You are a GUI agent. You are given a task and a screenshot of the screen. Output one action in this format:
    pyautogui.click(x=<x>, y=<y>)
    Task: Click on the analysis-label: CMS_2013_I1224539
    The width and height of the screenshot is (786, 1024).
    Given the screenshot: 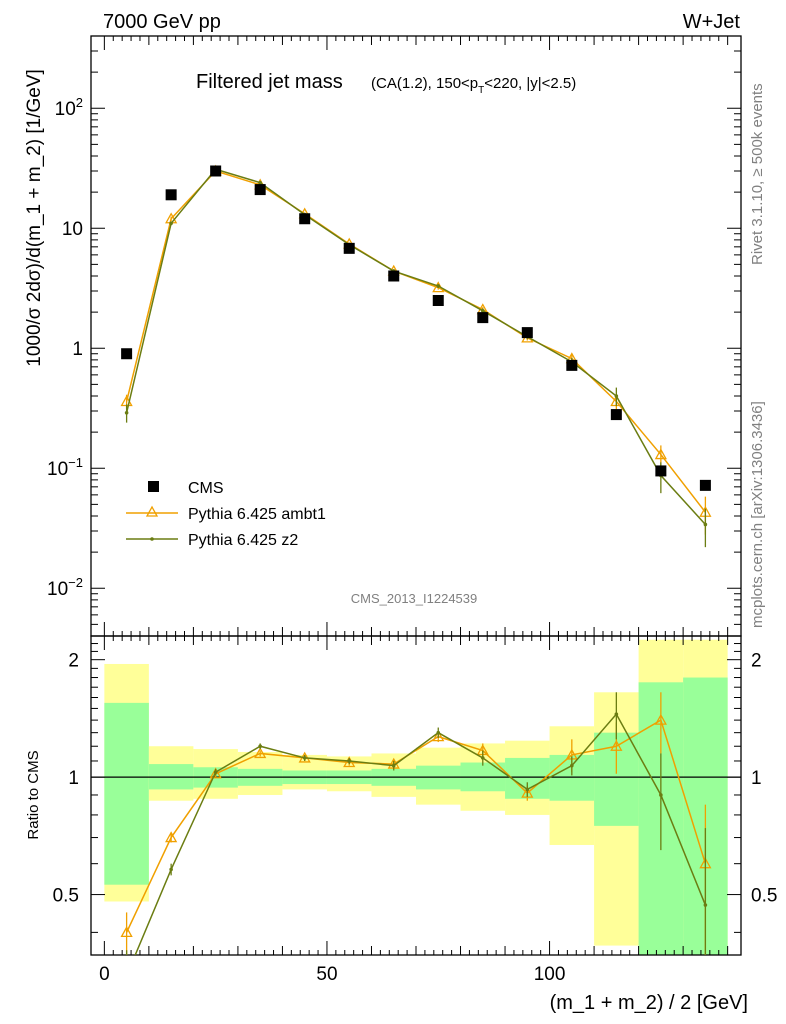 What is the action you would take?
    pyautogui.click(x=414, y=598)
    